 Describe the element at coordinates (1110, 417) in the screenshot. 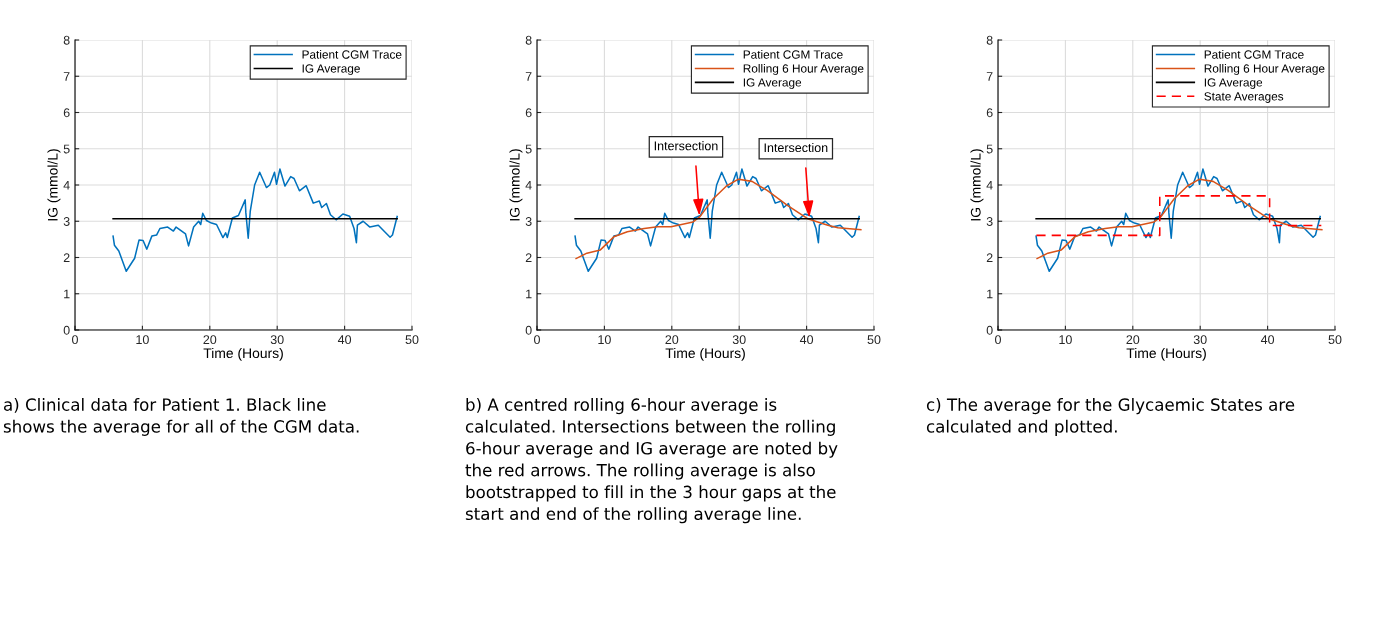

I see `text: c) The average for the Glycaemic States are calculated and plotted.` at that location.